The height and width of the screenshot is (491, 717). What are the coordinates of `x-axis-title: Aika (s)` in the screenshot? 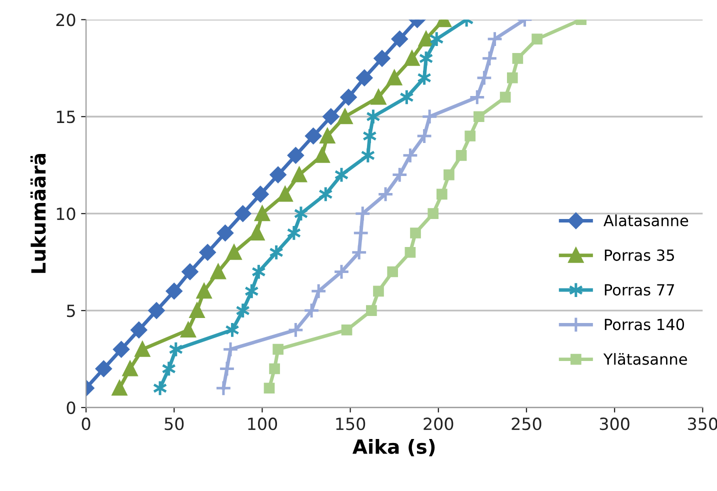 It's located at (393, 447).